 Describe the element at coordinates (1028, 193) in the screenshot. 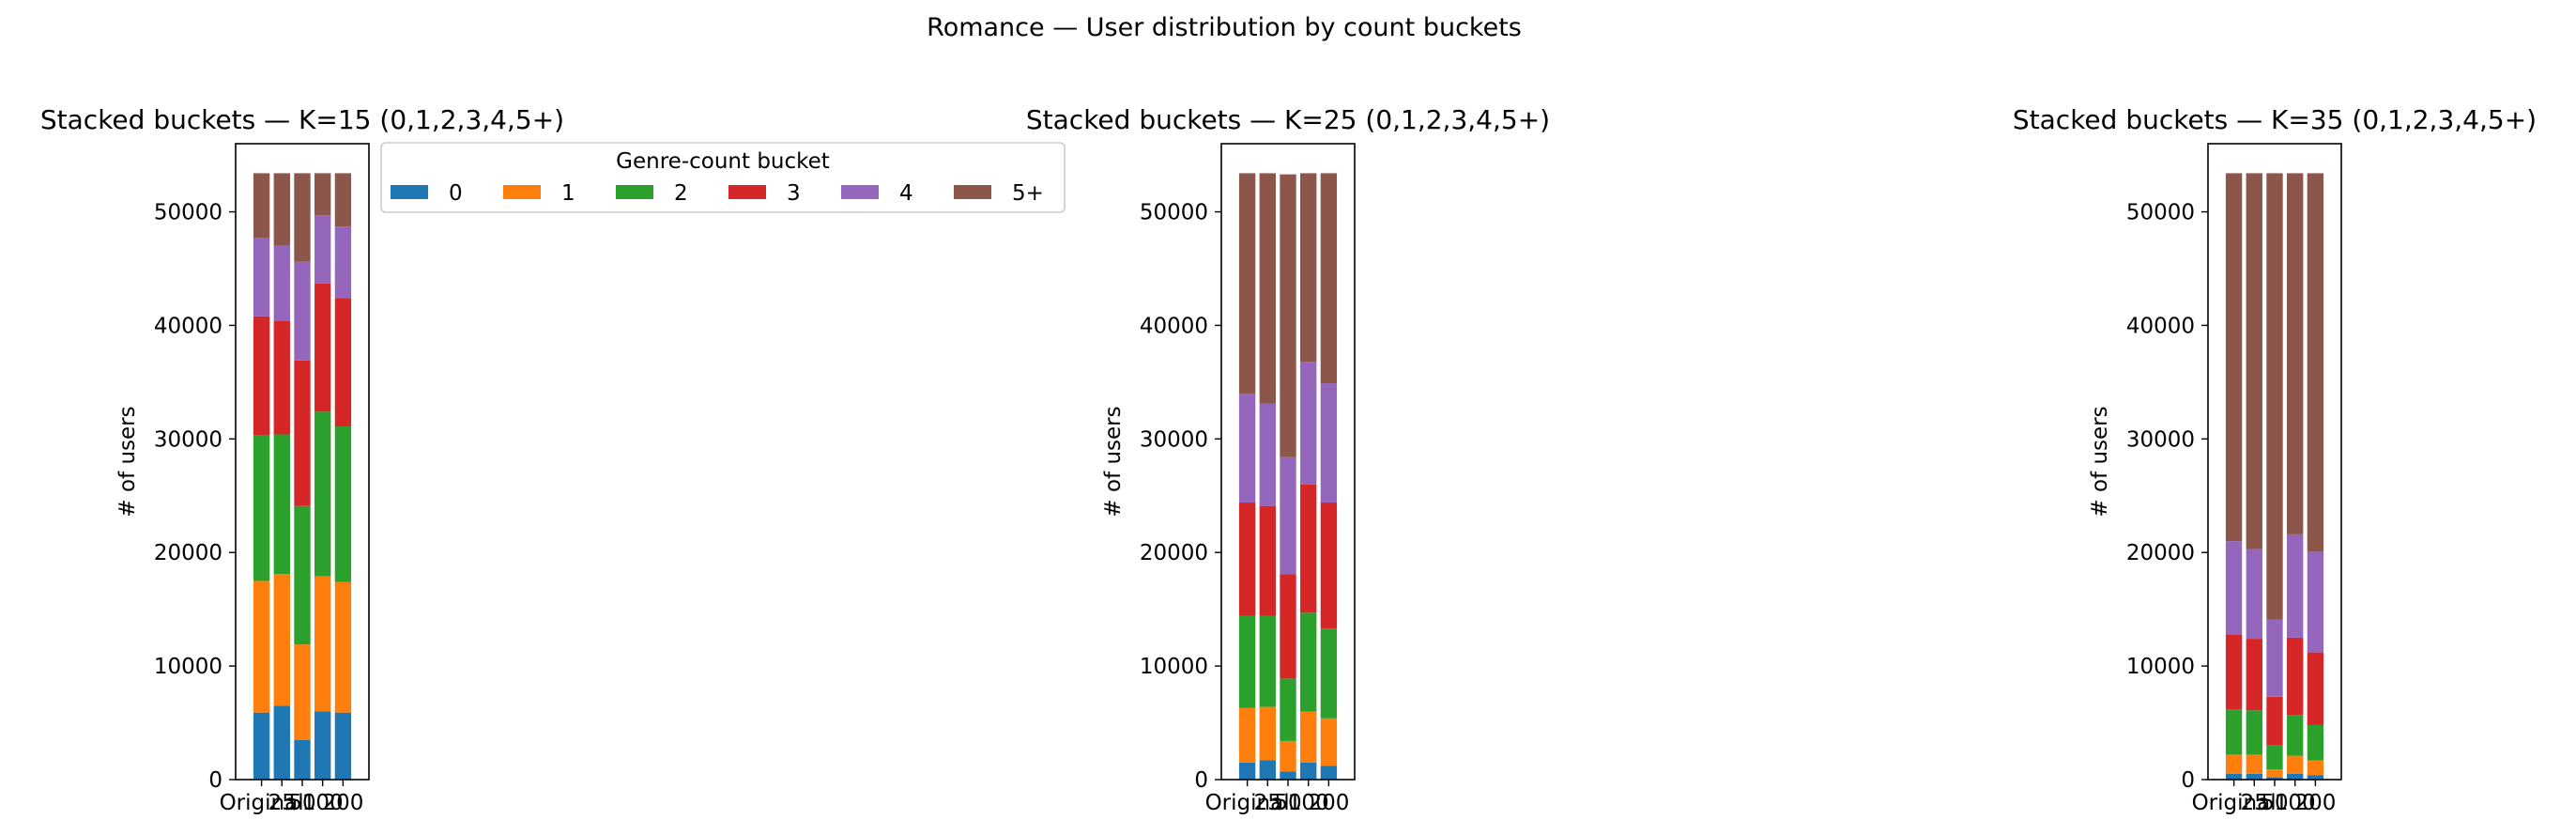

I see `legend-label-5+: 5+` at that location.